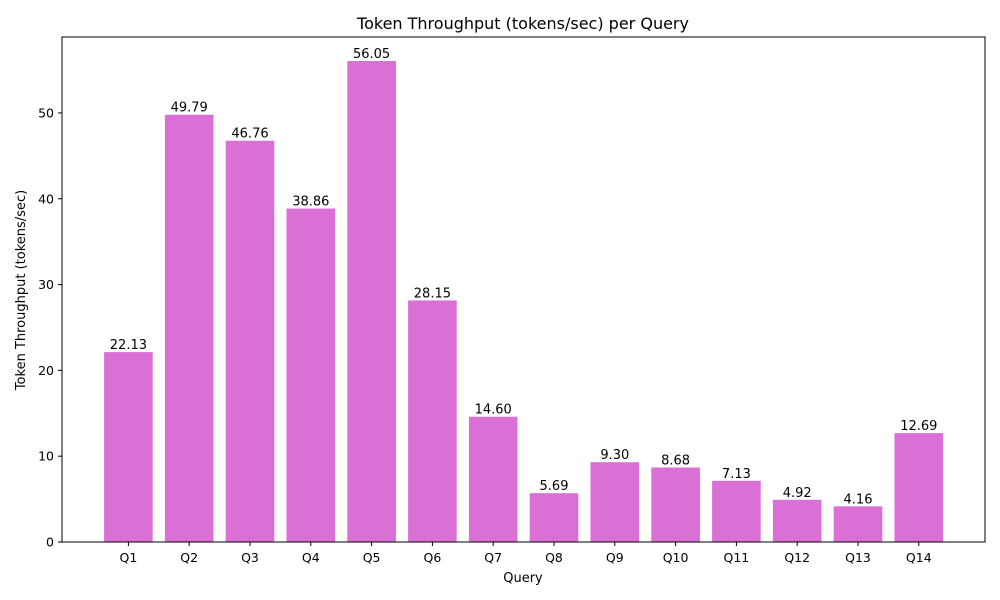  What do you see at coordinates (128, 345) in the screenshot?
I see `data-label-q1: 22.13` at bounding box center [128, 345].